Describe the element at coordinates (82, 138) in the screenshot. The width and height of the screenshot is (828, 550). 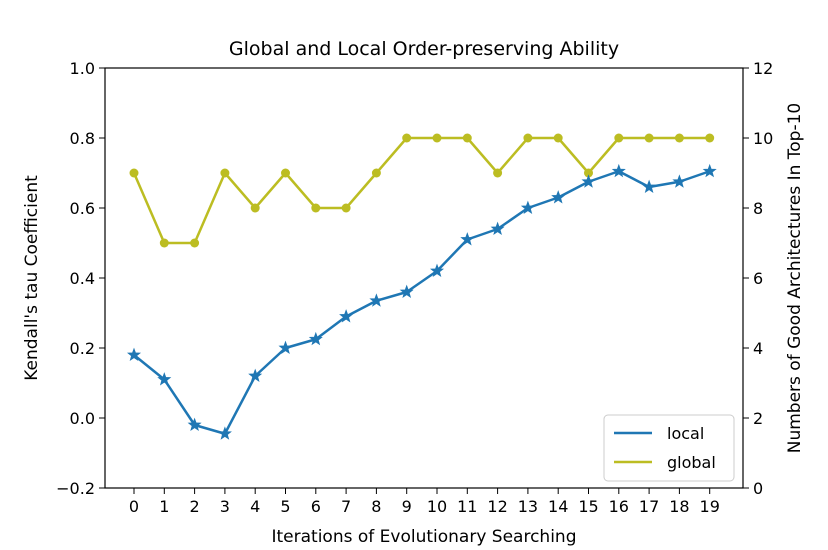
I see `y-tick-label: 0.8` at that location.